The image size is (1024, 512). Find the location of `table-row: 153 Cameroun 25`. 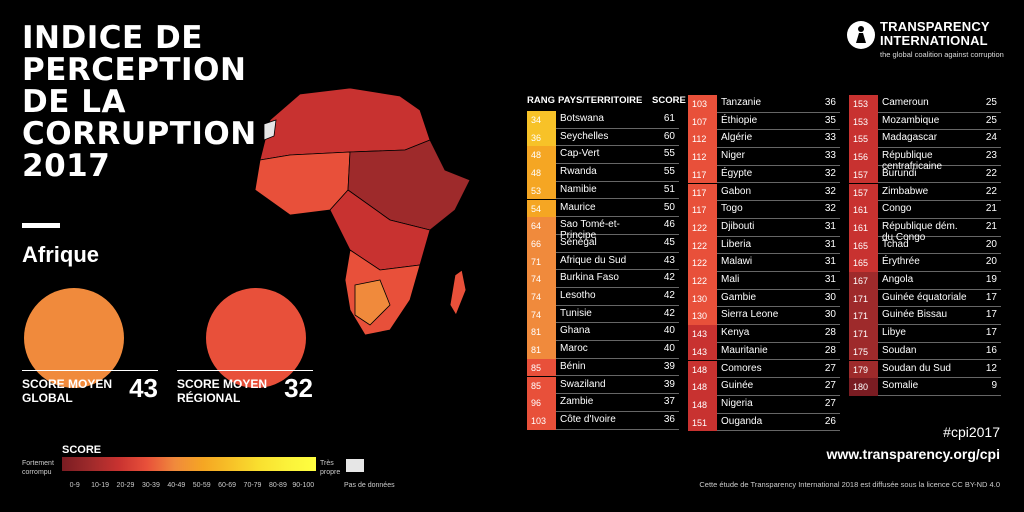

table-row: 153 Cameroun 25 is located at coordinates (925, 104).